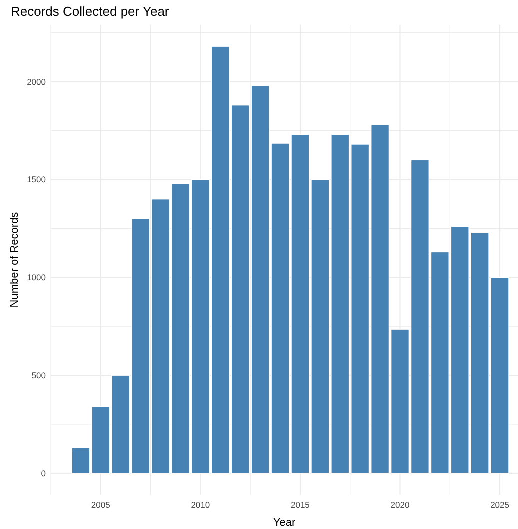  I want to click on y-axis-title: Number of Records, so click(15, 260).